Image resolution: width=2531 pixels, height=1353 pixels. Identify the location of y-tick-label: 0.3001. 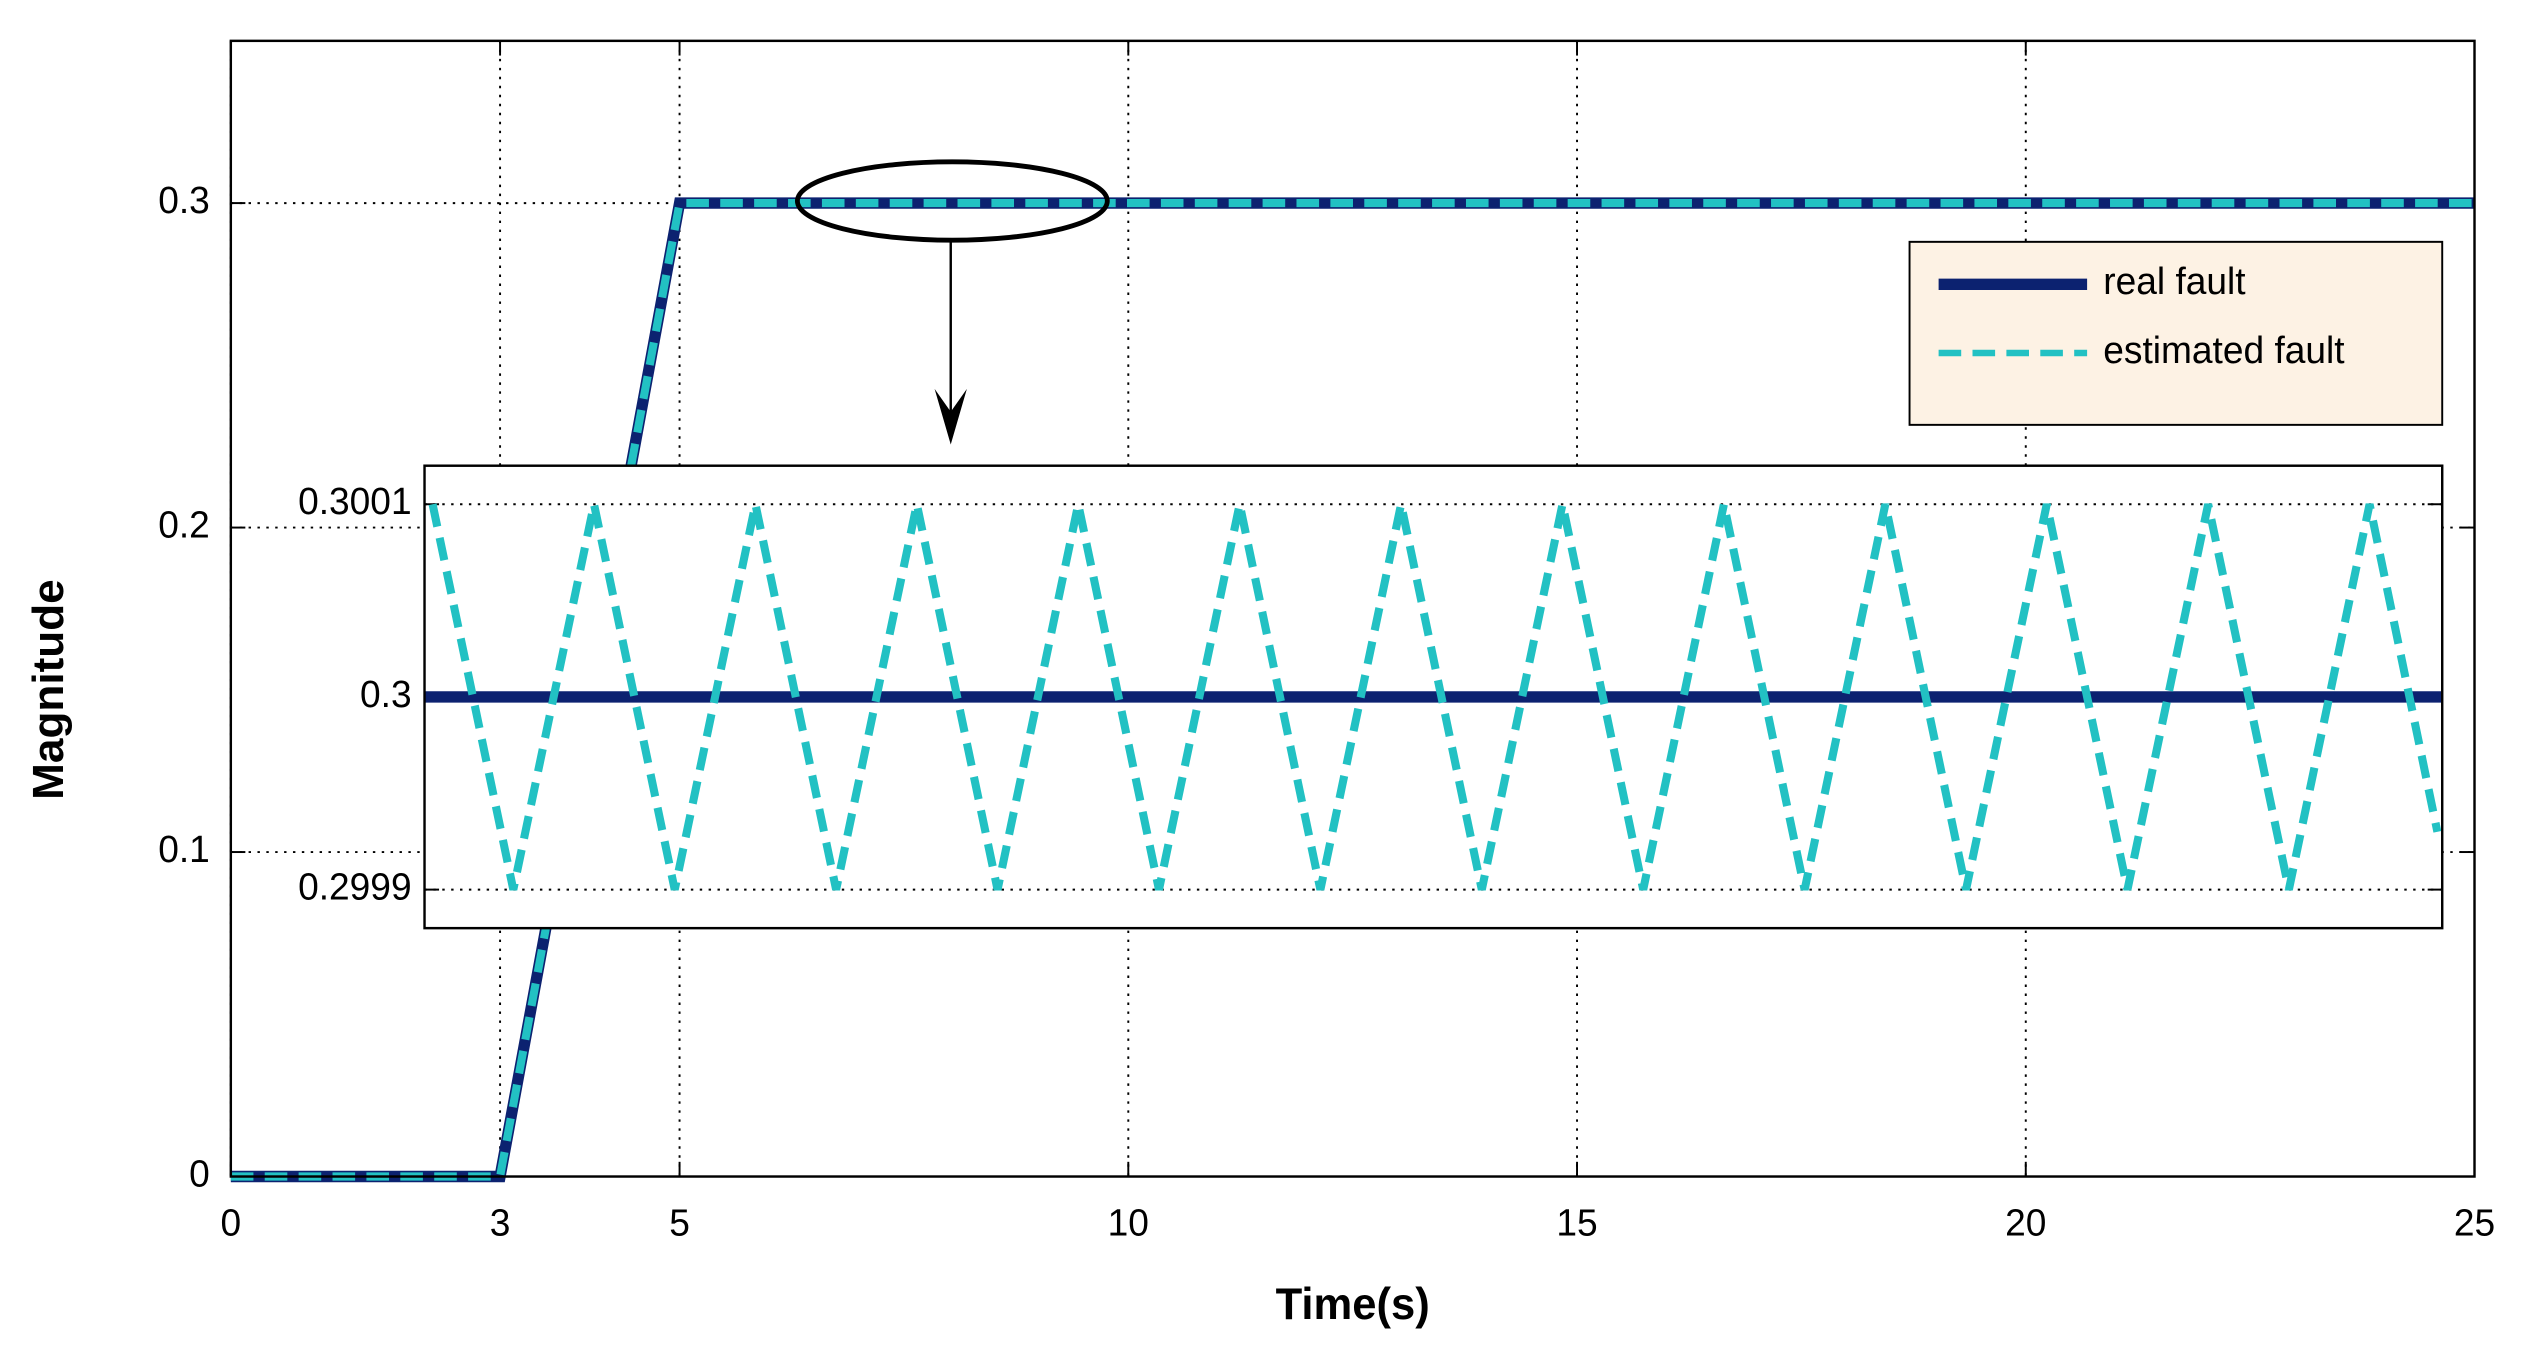
(355, 501).